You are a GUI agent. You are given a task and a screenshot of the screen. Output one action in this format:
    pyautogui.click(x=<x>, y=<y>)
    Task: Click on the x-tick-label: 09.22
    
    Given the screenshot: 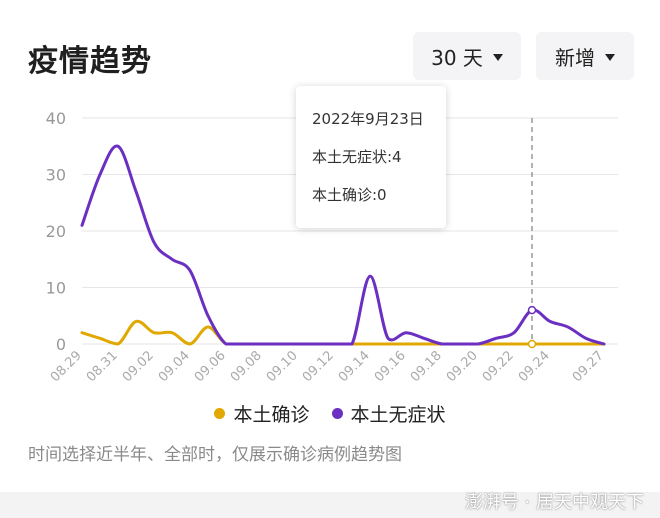 What is the action you would take?
    pyautogui.click(x=498, y=366)
    